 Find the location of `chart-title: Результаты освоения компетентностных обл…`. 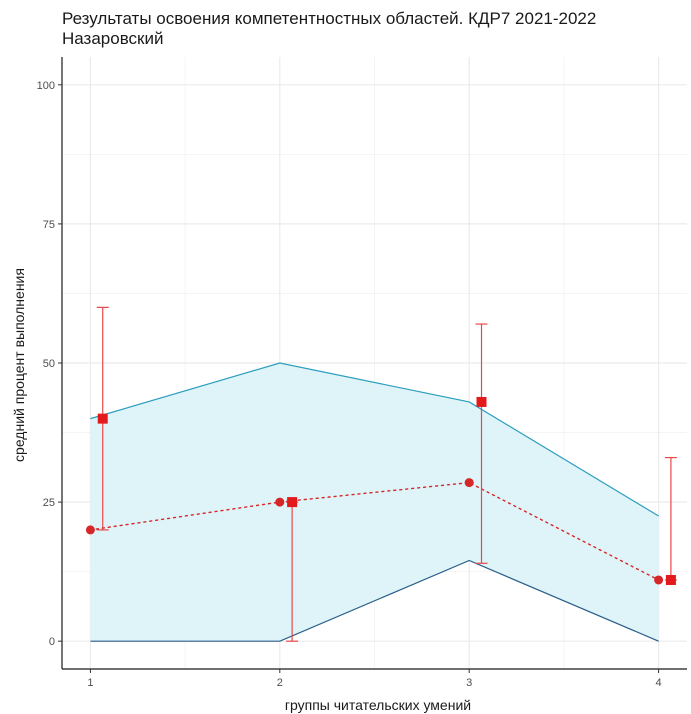

chart-title: Результаты освоения компетентностных обл… is located at coordinates (329, 28).